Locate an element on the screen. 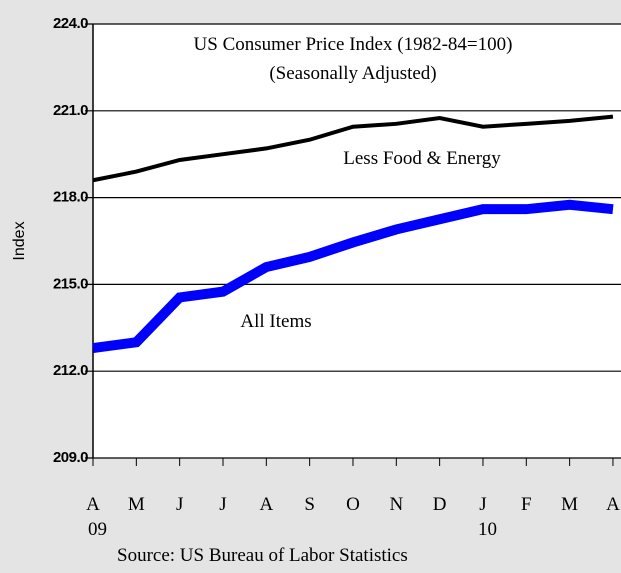 Image resolution: width=621 pixels, height=573 pixels. chart-title: US Consumer Price Index (1982-84=100) is located at coordinates (353, 44).